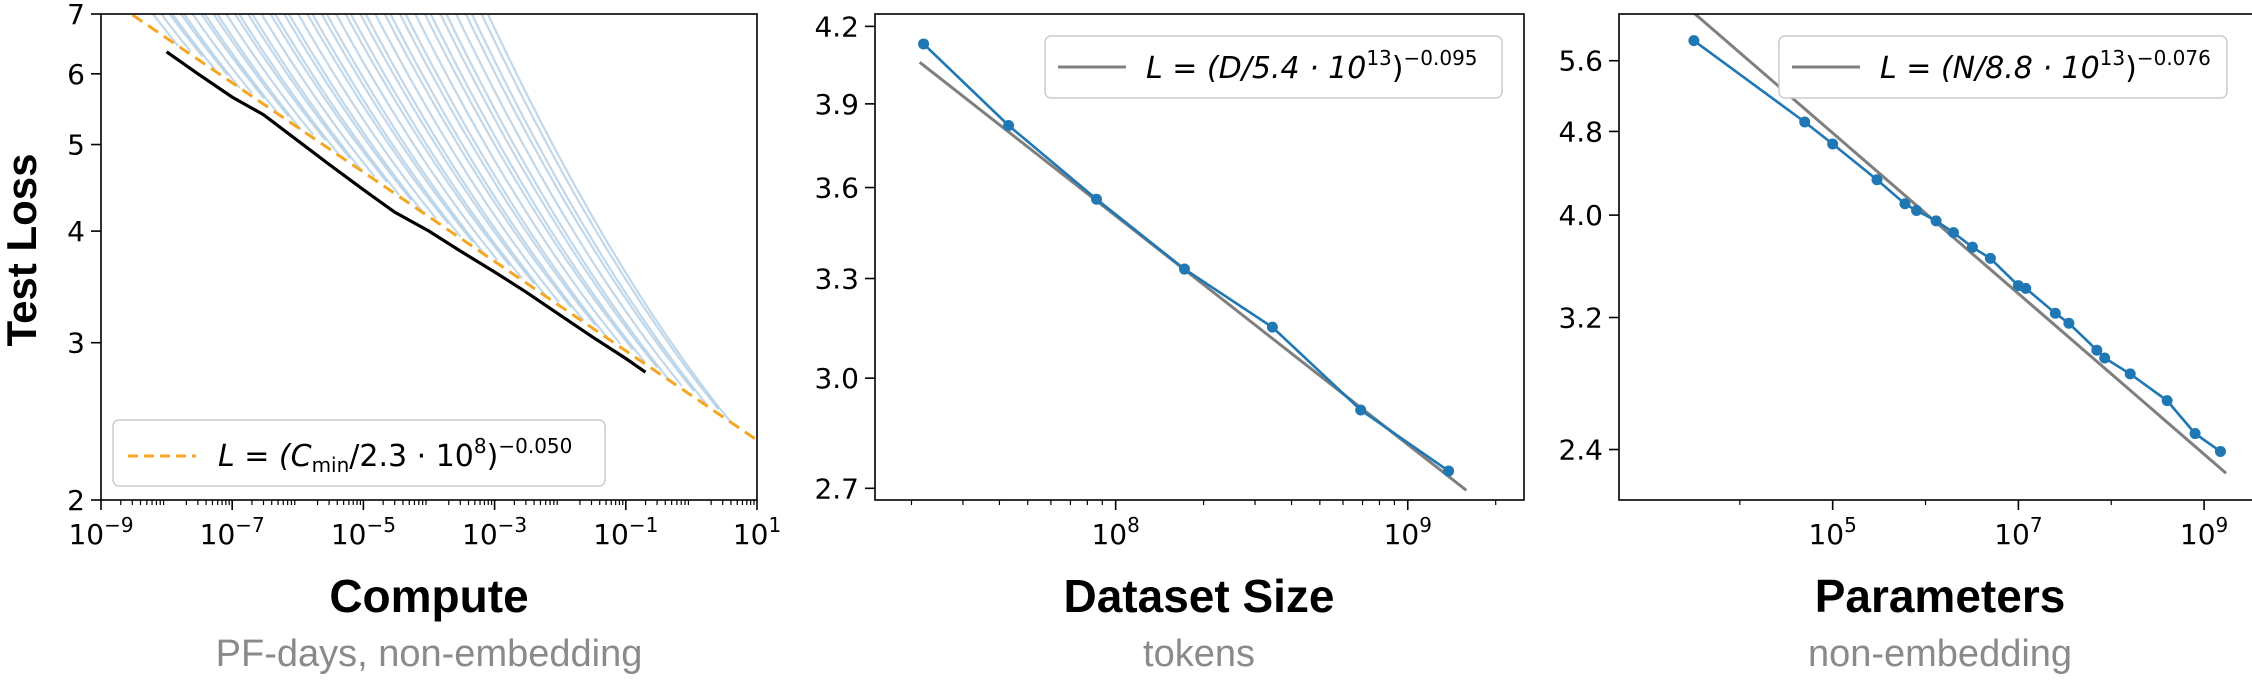 The height and width of the screenshot is (684, 2252). Describe the element at coordinates (1115, 532) in the screenshot. I see `x-tick-label: 10⁸` at that location.